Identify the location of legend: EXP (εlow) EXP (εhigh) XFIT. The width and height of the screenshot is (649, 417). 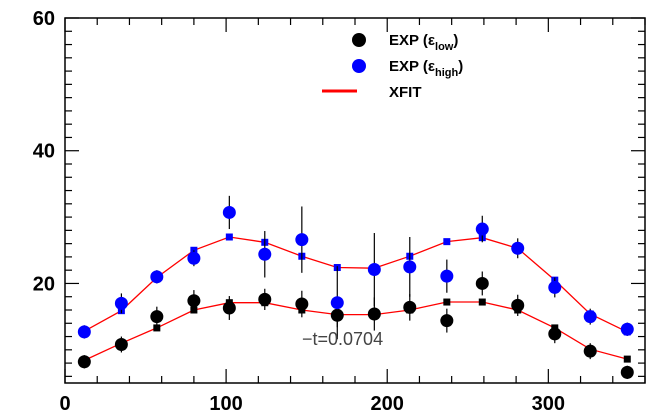
(392, 66).